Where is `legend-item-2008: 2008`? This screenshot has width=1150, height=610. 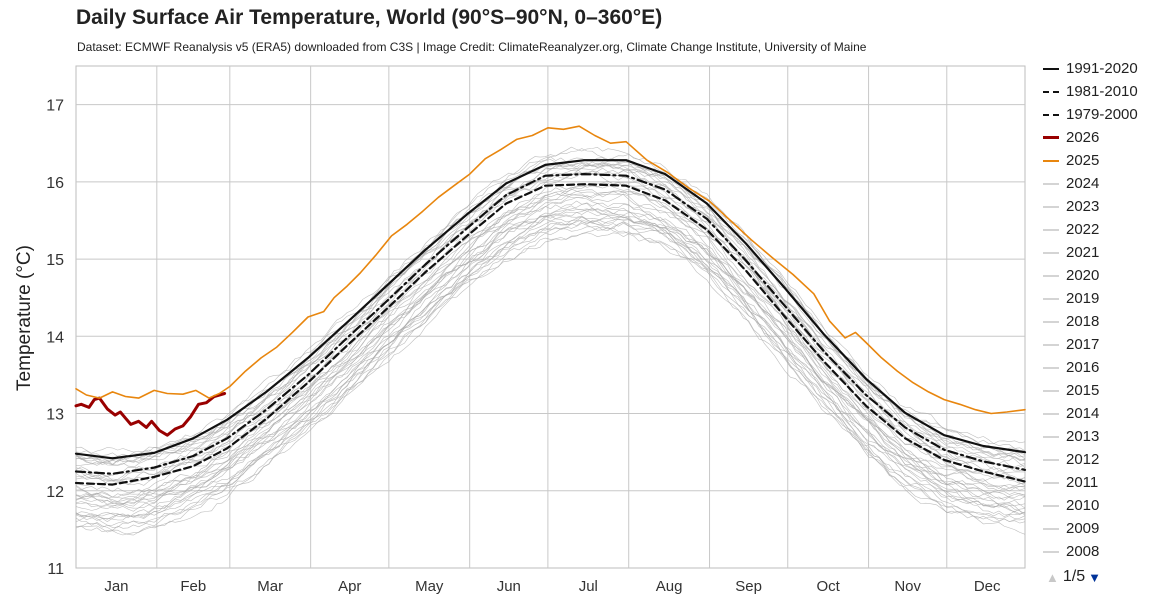 legend-item-2008: 2008 is located at coordinates (1096, 551).